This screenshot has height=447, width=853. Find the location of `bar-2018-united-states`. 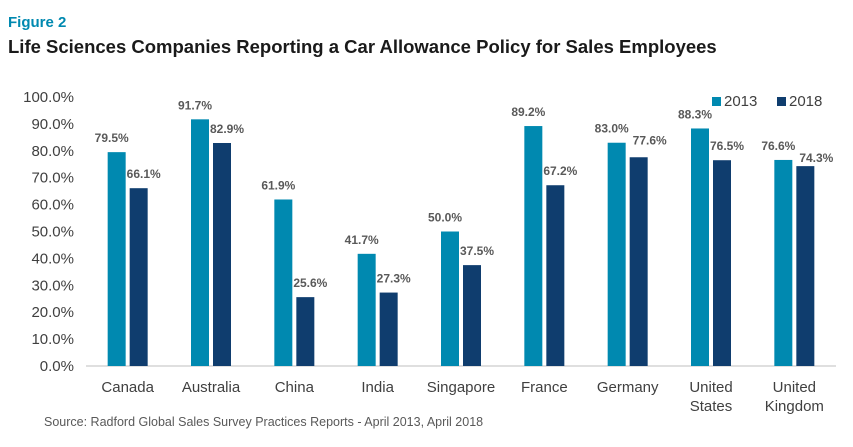

bar-2018-united-states is located at coordinates (722, 263).